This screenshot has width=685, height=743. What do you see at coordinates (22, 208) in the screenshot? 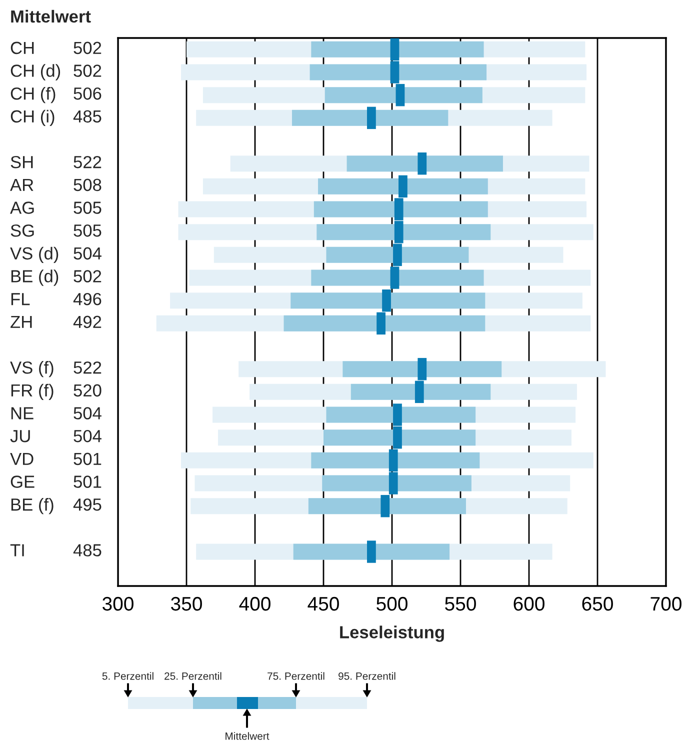
I see `y-tick-label: AG` at bounding box center [22, 208].